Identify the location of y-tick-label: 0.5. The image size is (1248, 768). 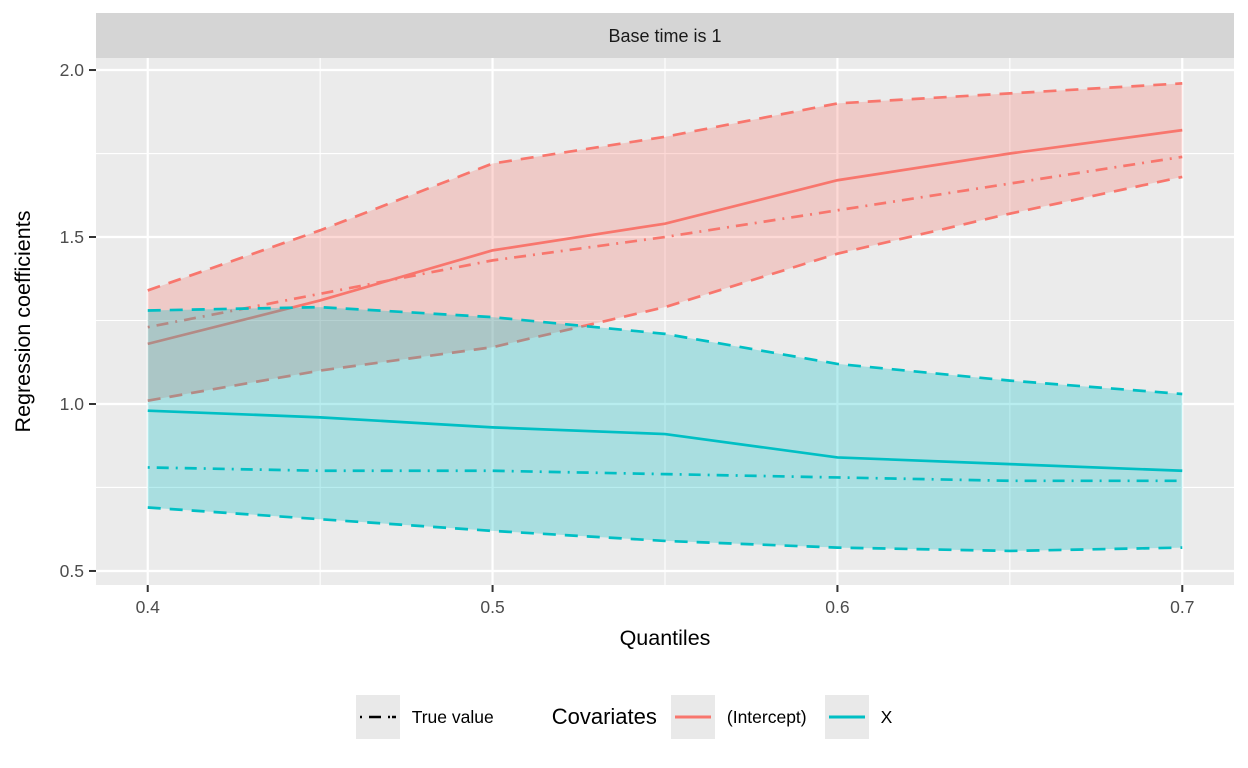
(72, 571).